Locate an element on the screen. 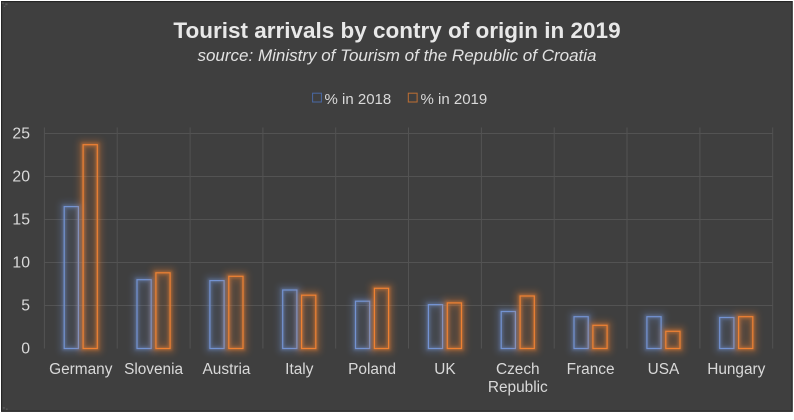 This screenshot has width=794, height=420. svg-text: 25 is located at coordinates (21, 134).